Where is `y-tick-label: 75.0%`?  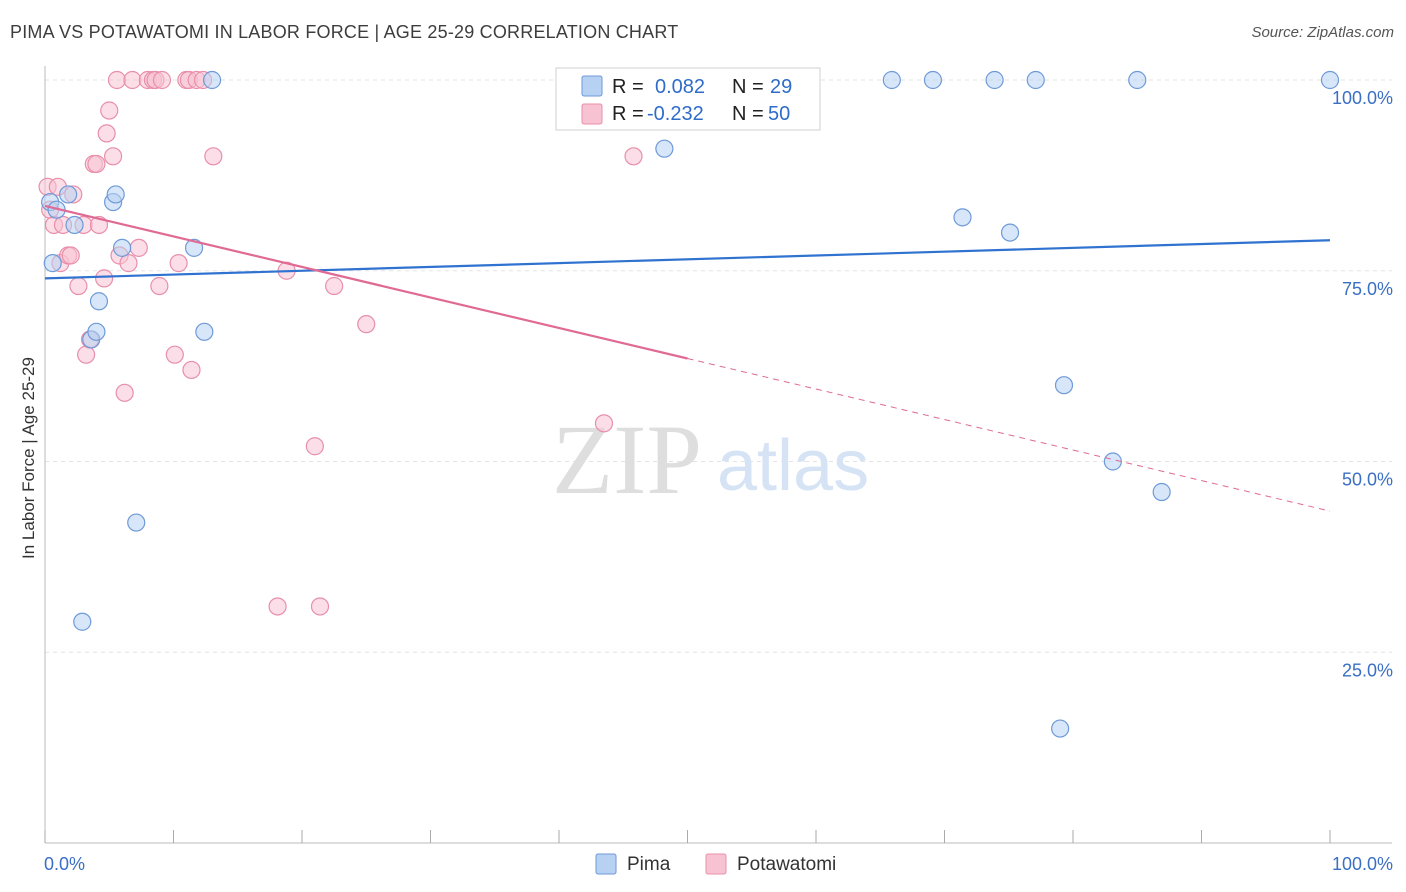
y-tick-label: 75.0% is located at coordinates (1367, 289).